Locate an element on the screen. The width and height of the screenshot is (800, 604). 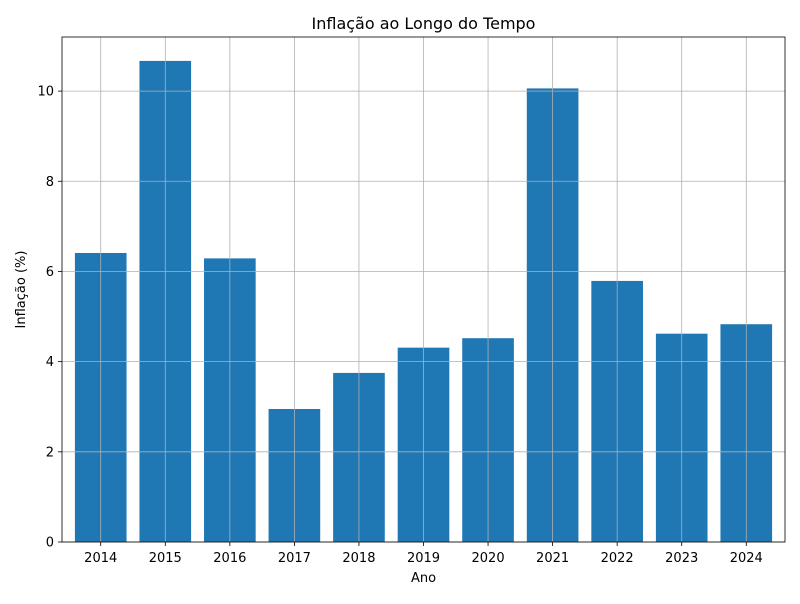
x-tick-label: 2016 is located at coordinates (229, 558).